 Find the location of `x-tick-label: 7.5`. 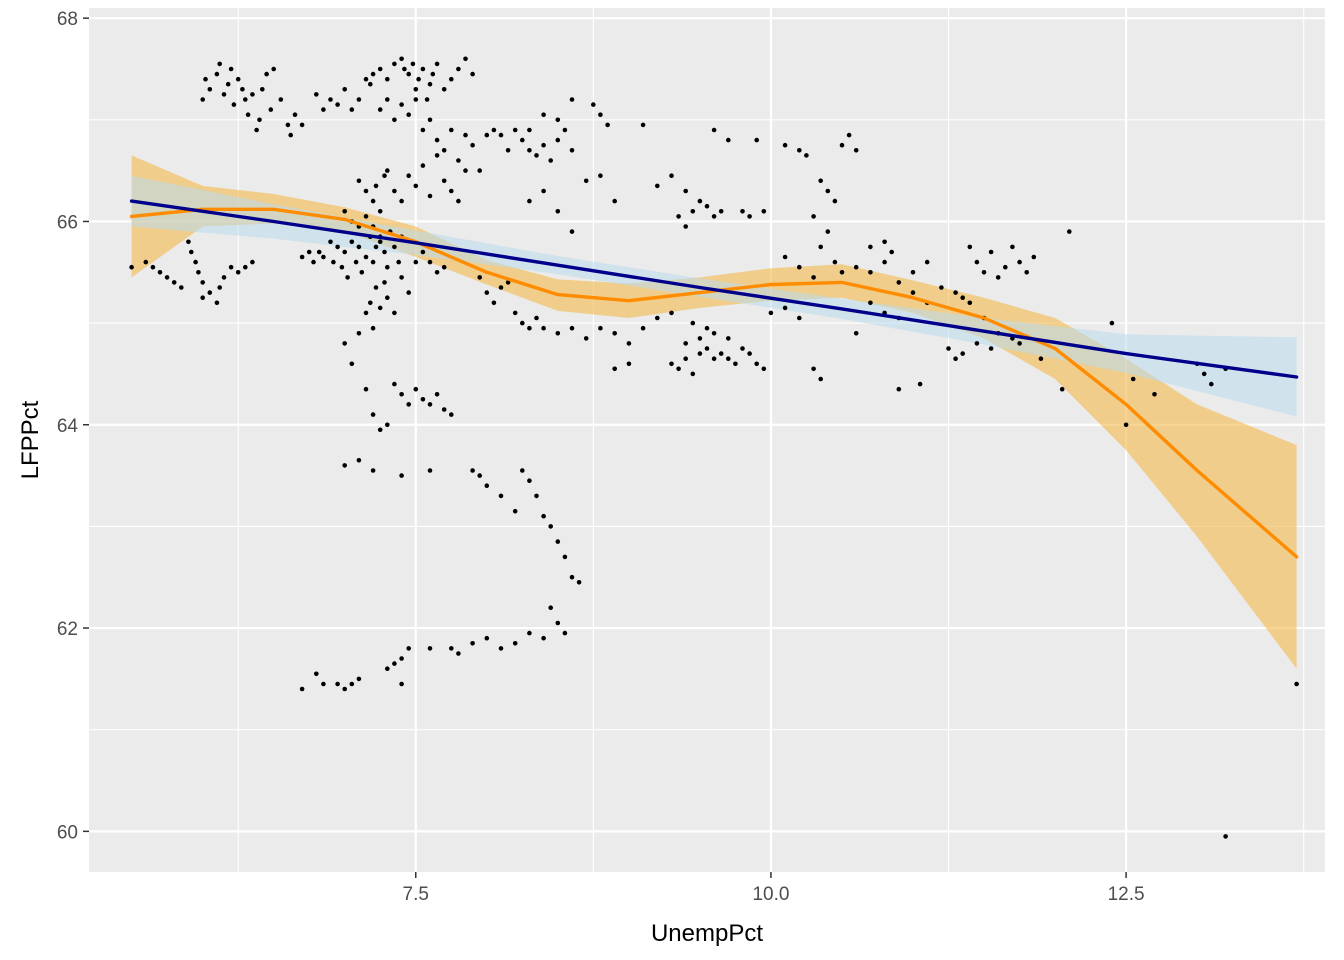

x-tick-label: 7.5 is located at coordinates (416, 894).